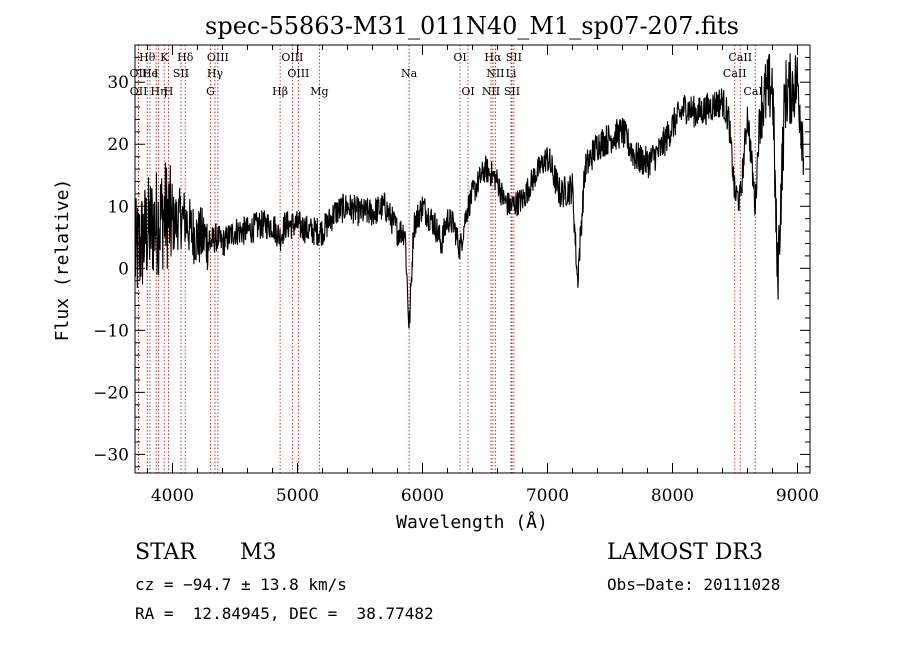 The image size is (900, 649). What do you see at coordinates (409, 73) in the screenshot?
I see `line-marker-label: Na` at bounding box center [409, 73].